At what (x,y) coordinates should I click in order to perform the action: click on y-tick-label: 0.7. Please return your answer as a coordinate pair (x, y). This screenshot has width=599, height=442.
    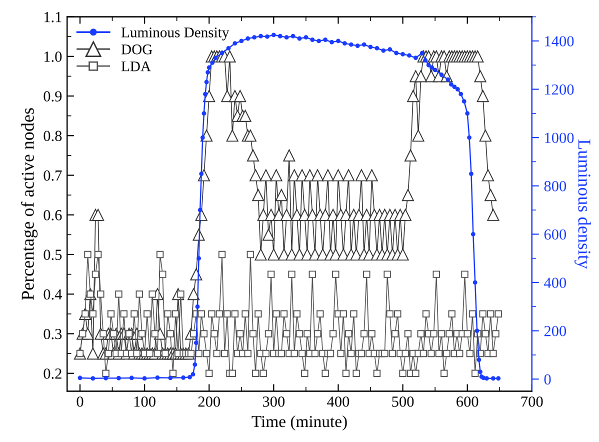
    Looking at the image, I should click on (53, 175).